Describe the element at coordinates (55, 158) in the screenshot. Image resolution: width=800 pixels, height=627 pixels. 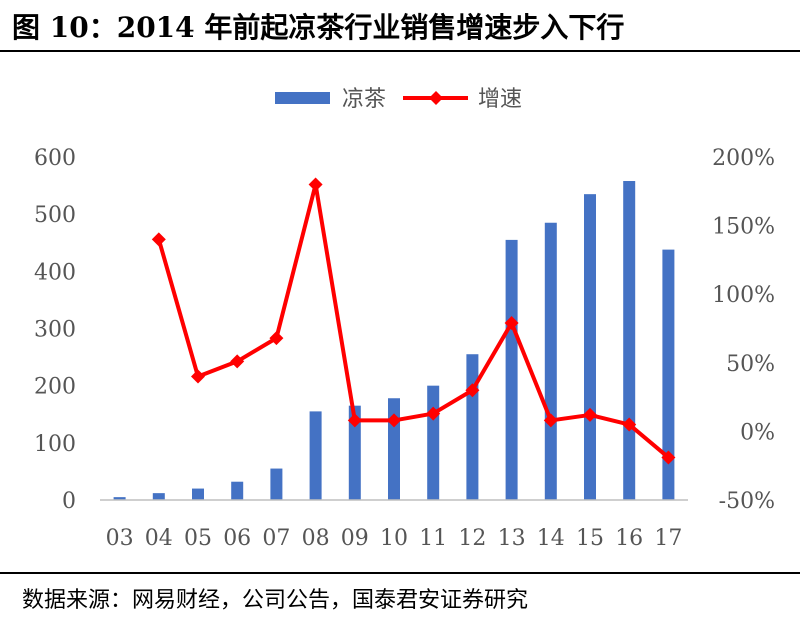
I see `left-tick-label-600: 600` at that location.